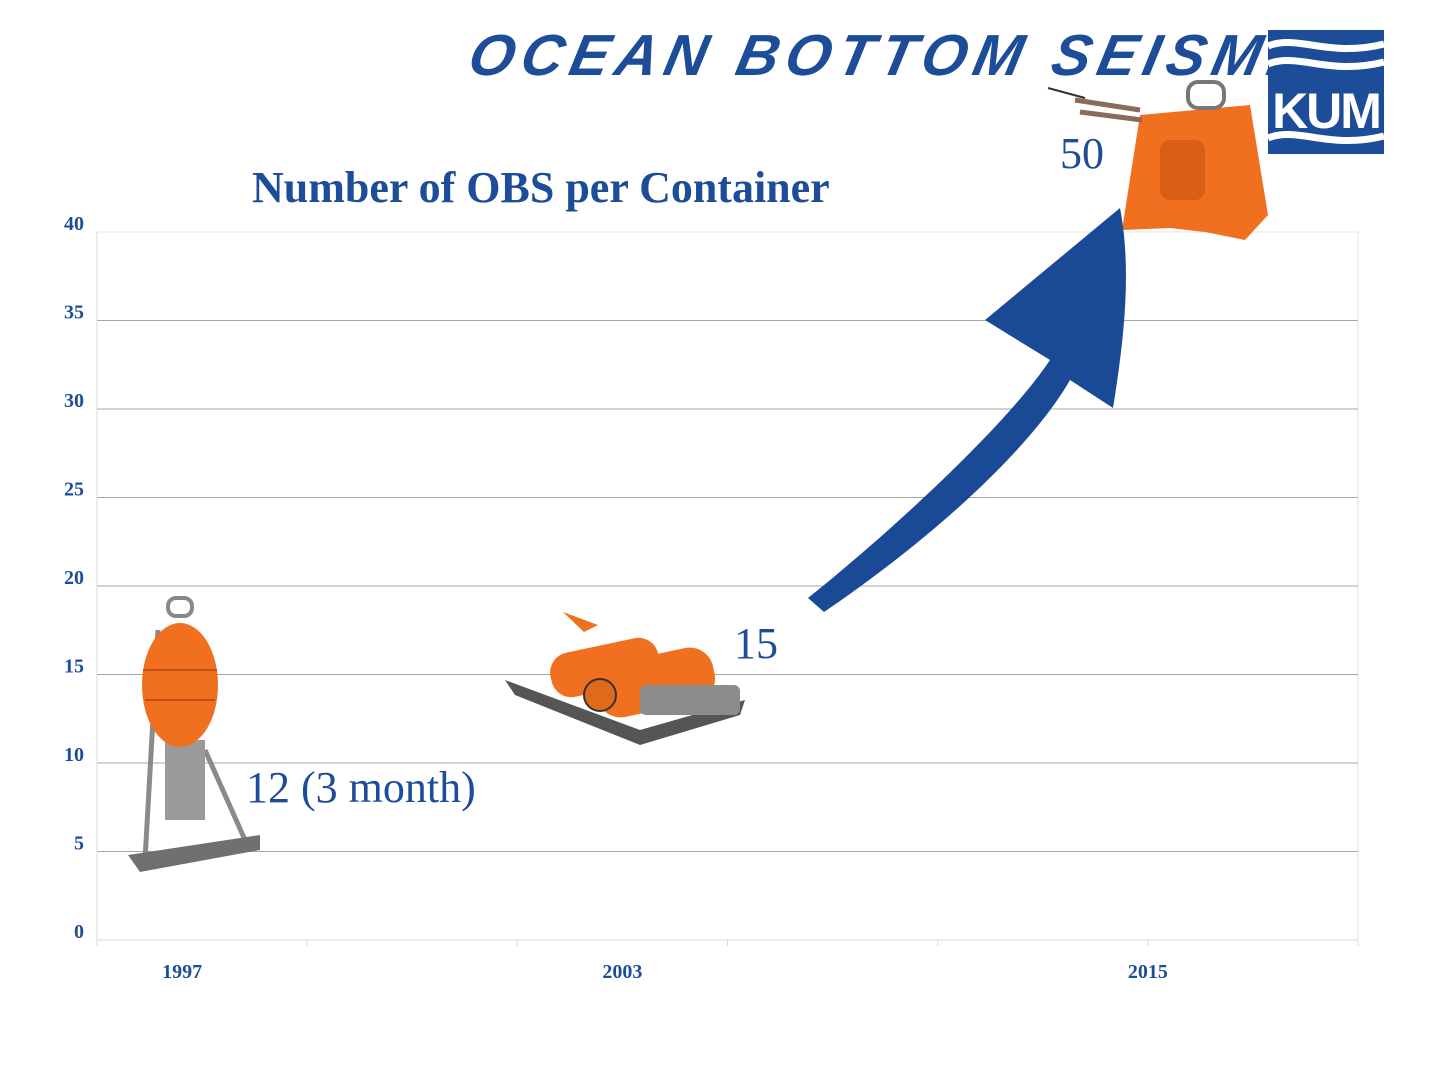 This screenshot has width=1440, height=1080. What do you see at coordinates (79, 844) in the screenshot?
I see `y-tick-label: 5` at bounding box center [79, 844].